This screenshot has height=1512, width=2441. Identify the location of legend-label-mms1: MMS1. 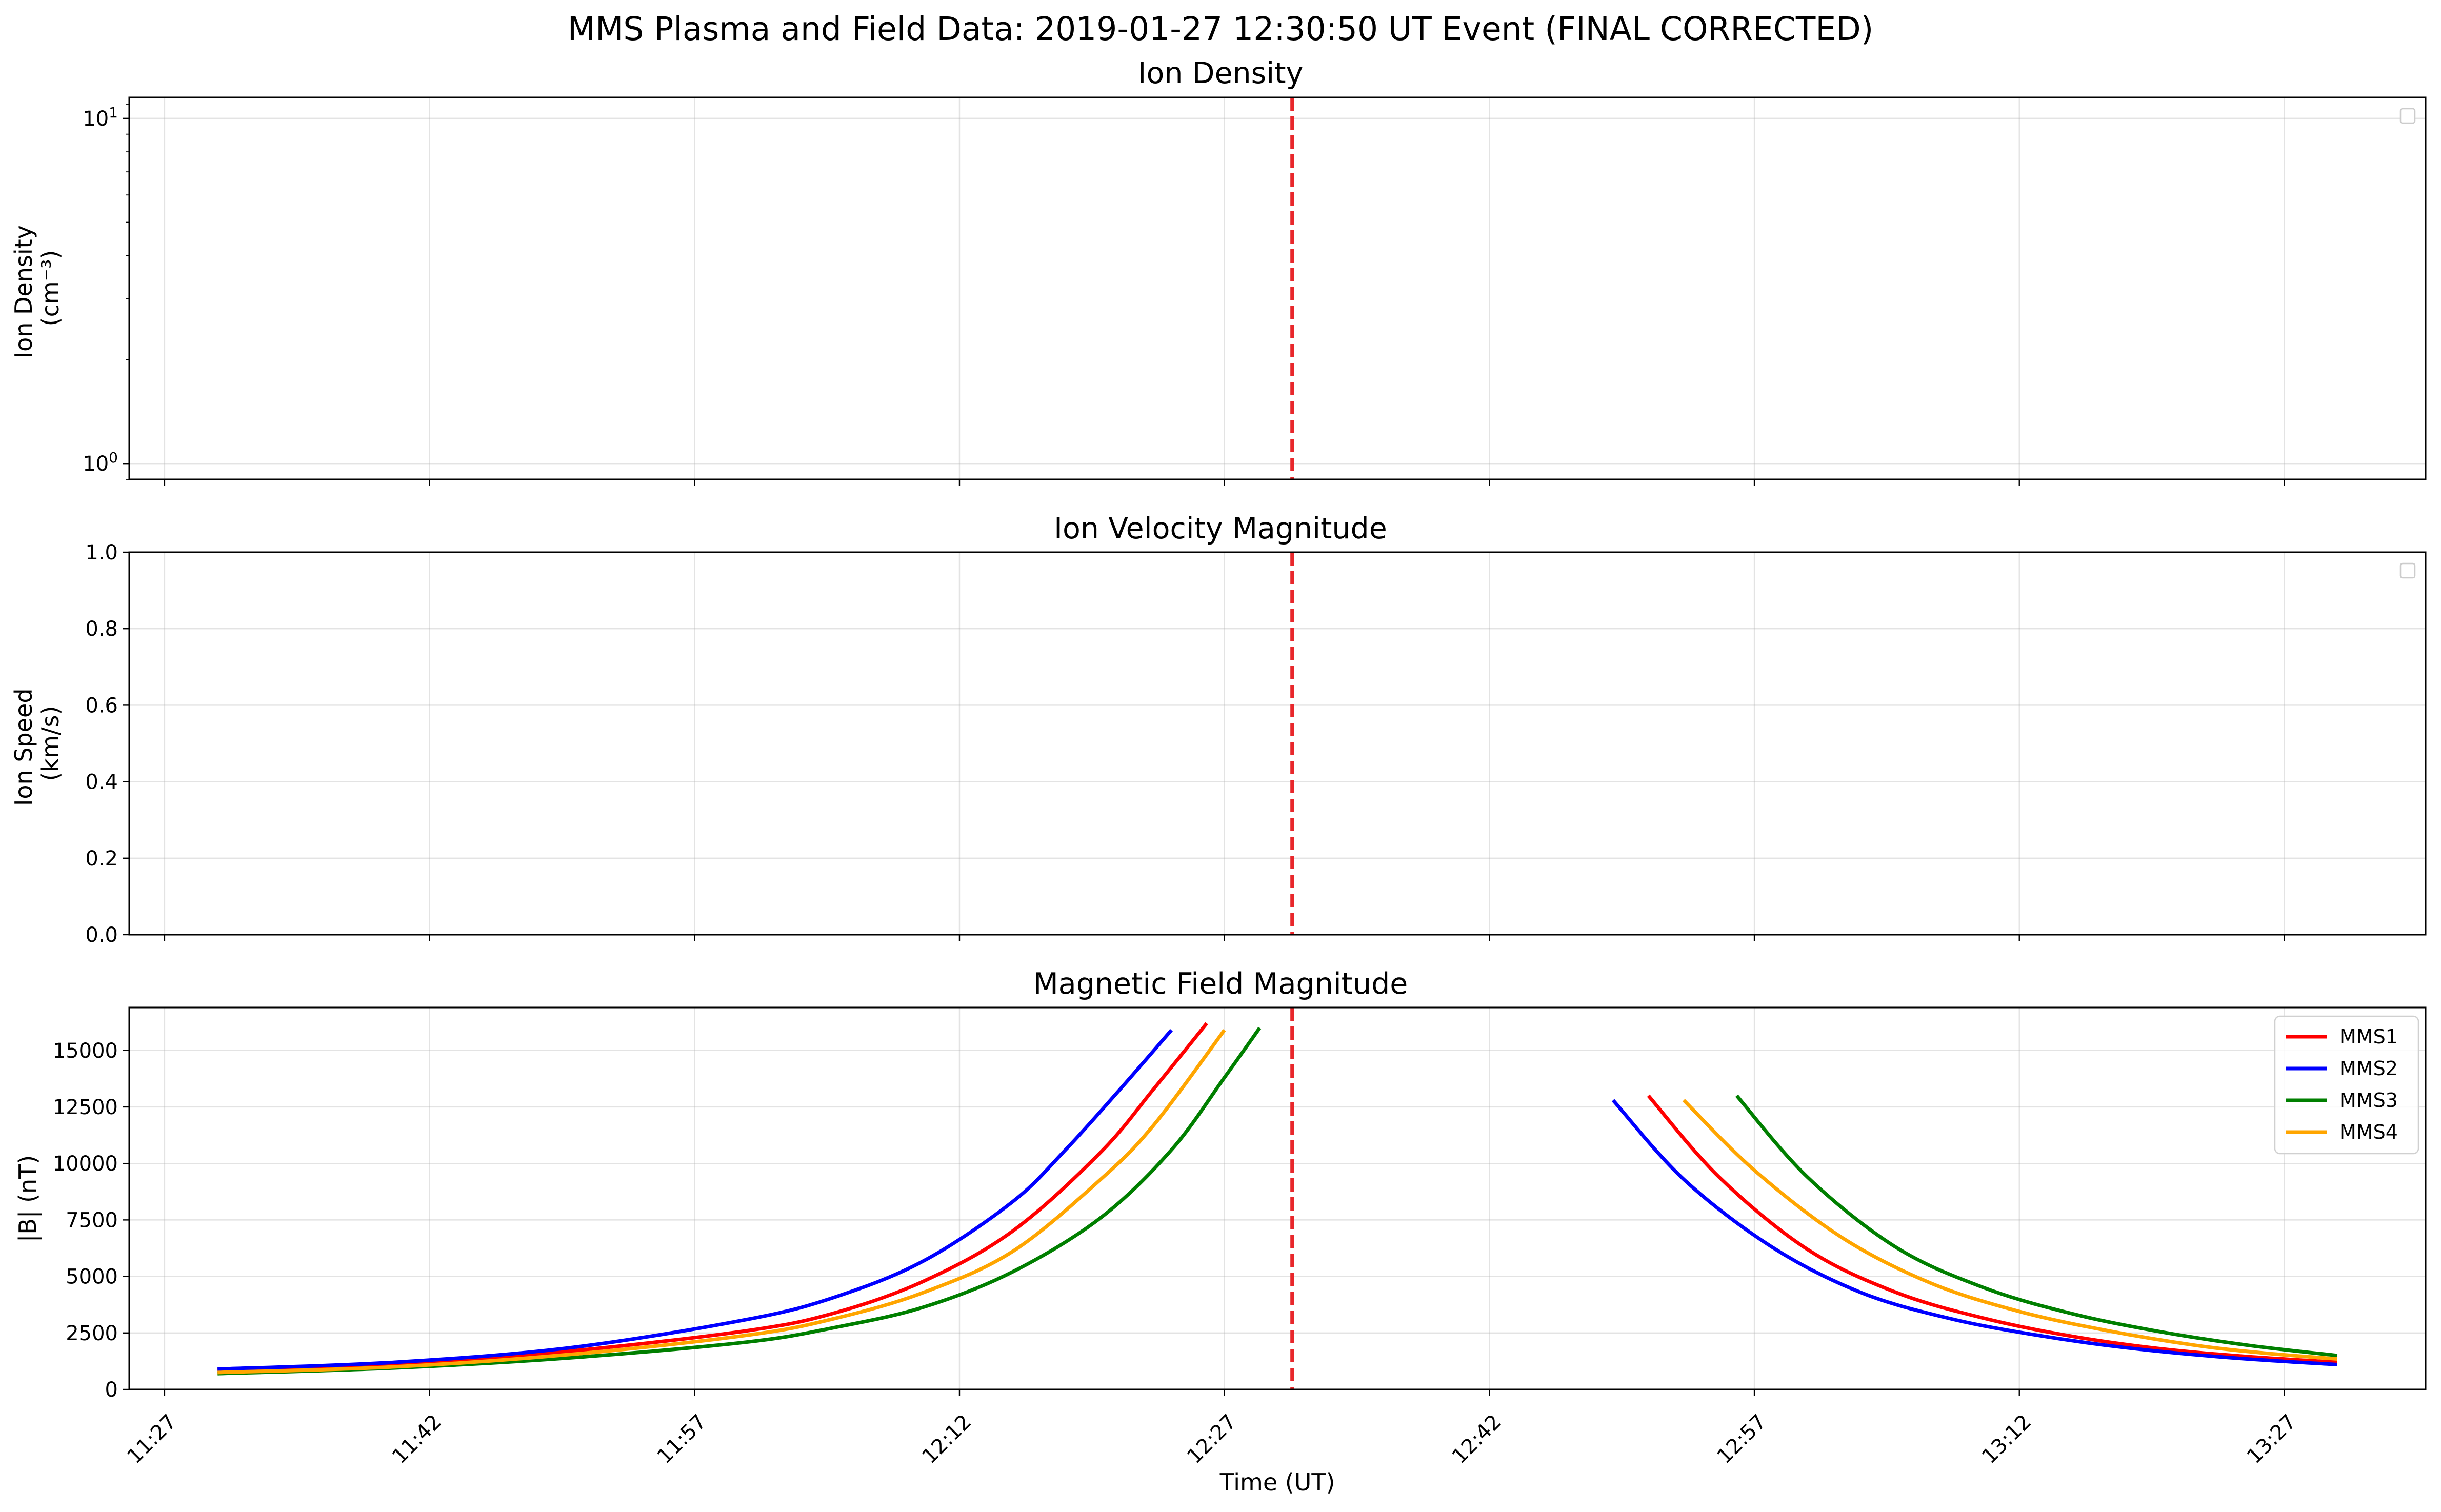
(2368, 1036).